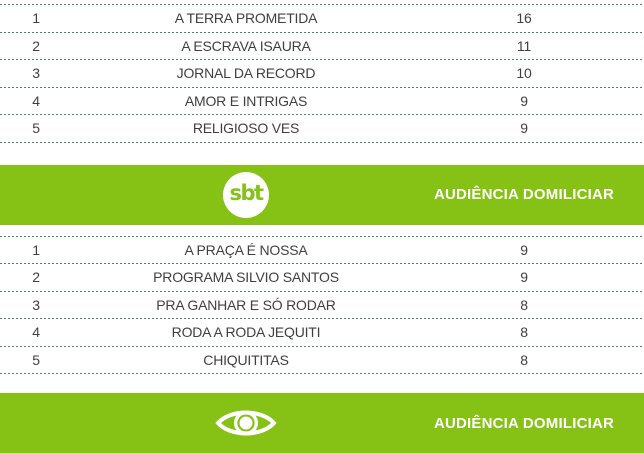 The image size is (644, 453). Describe the element at coordinates (322, 128) in the screenshot. I see `table-row: 5 RELIGIOSO VES 9` at that location.